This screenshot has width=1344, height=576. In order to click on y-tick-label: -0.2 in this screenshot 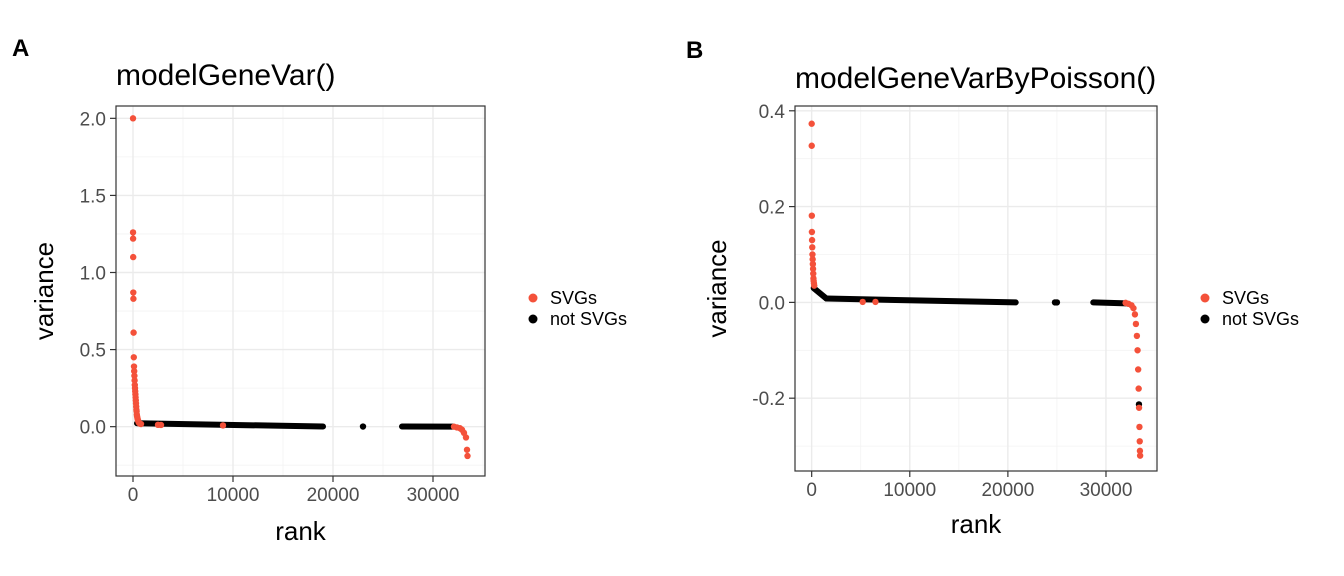, I will do `click(768, 399)`.